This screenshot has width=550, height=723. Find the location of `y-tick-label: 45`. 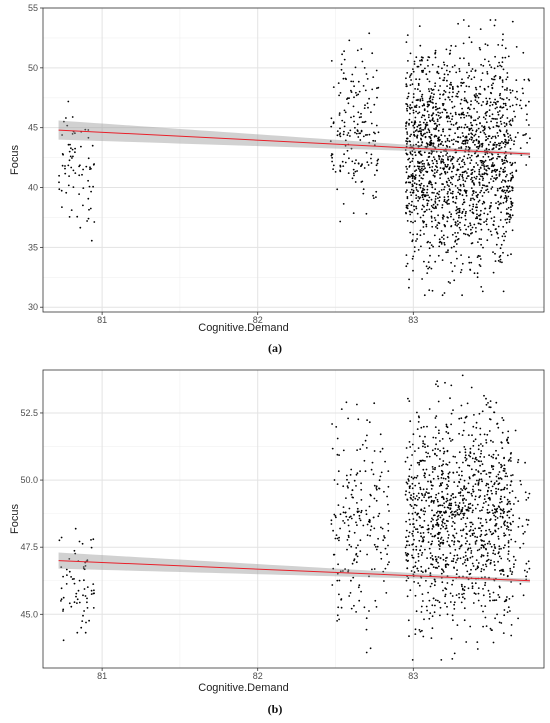

y-tick-label: 45 is located at coordinates (33, 128).